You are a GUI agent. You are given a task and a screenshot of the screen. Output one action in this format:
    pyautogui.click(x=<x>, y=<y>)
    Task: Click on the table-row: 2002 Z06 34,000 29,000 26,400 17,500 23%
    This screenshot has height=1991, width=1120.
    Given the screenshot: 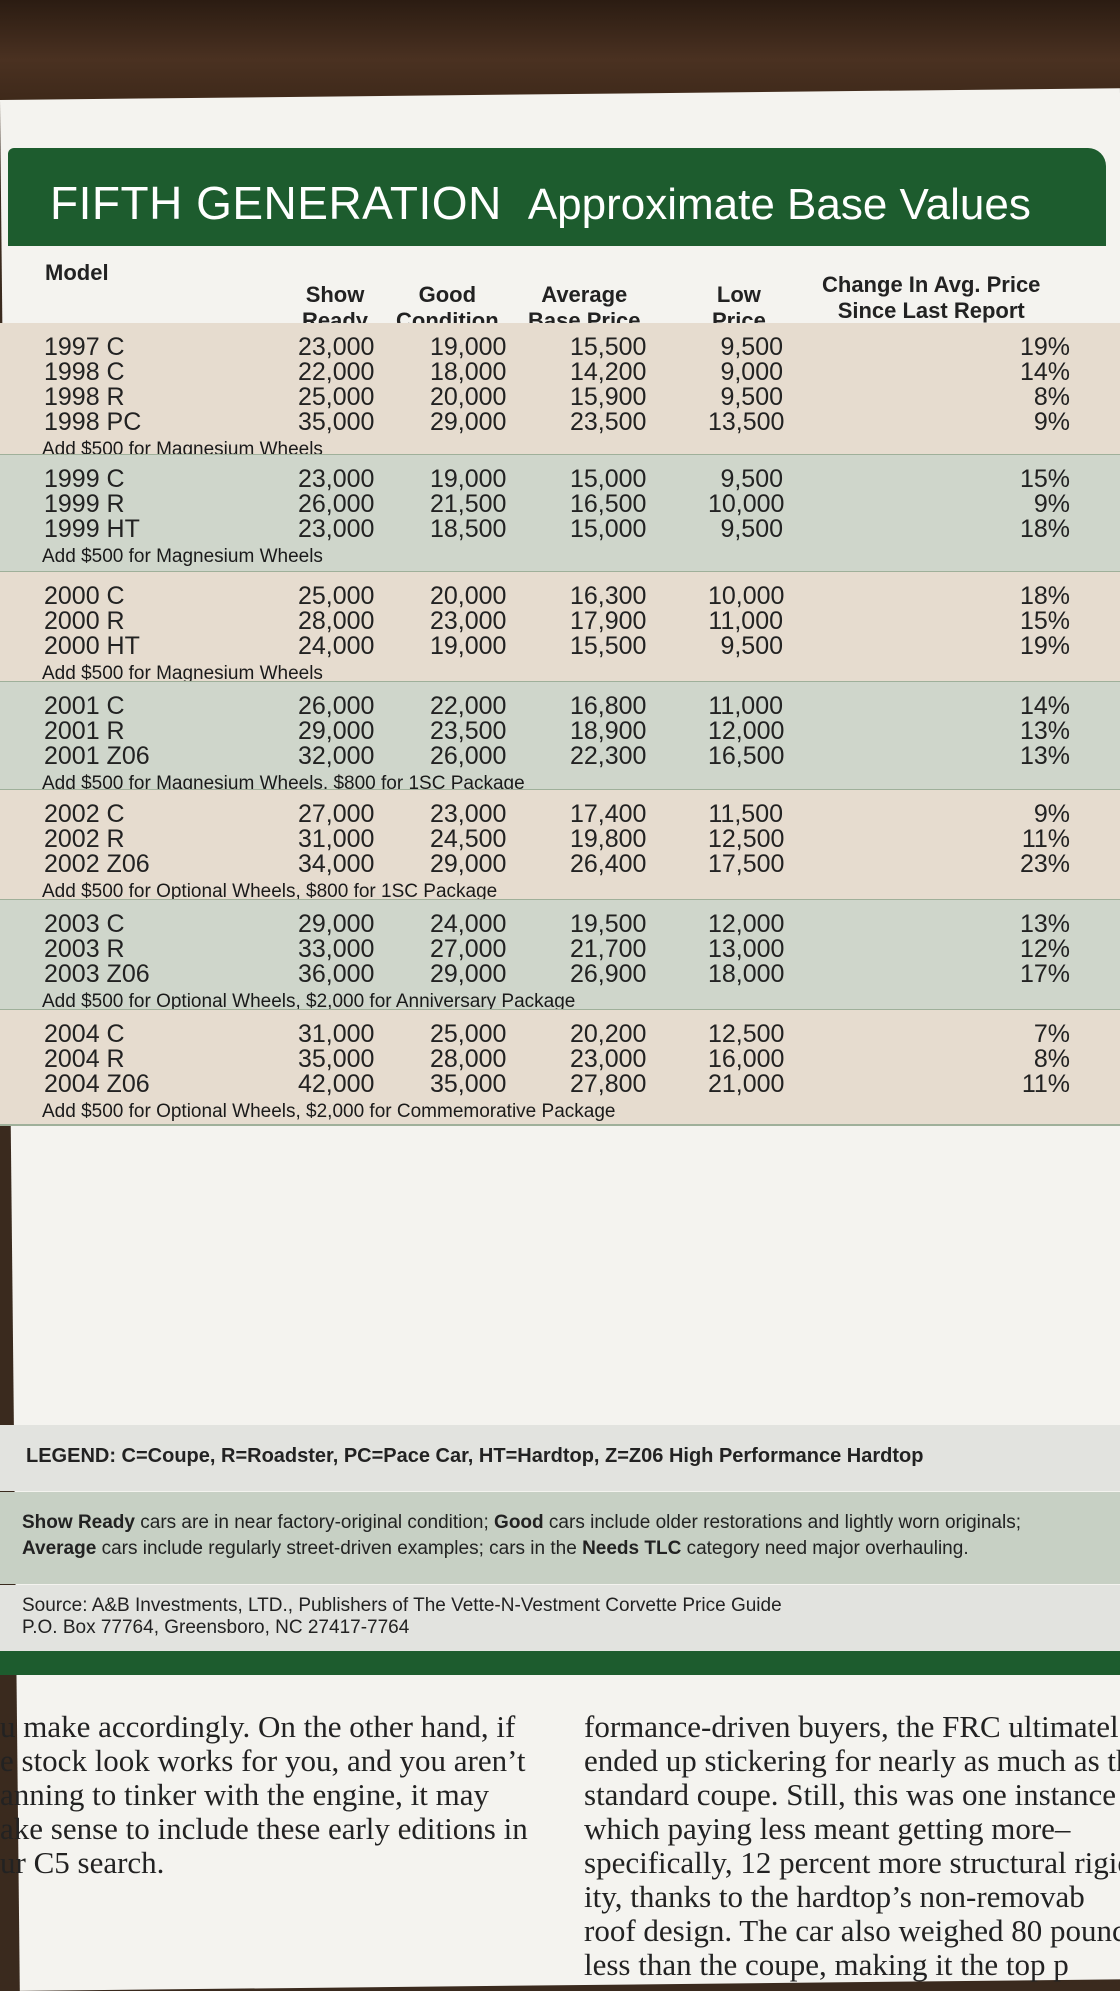 What is the action you would take?
    pyautogui.click(x=560, y=865)
    